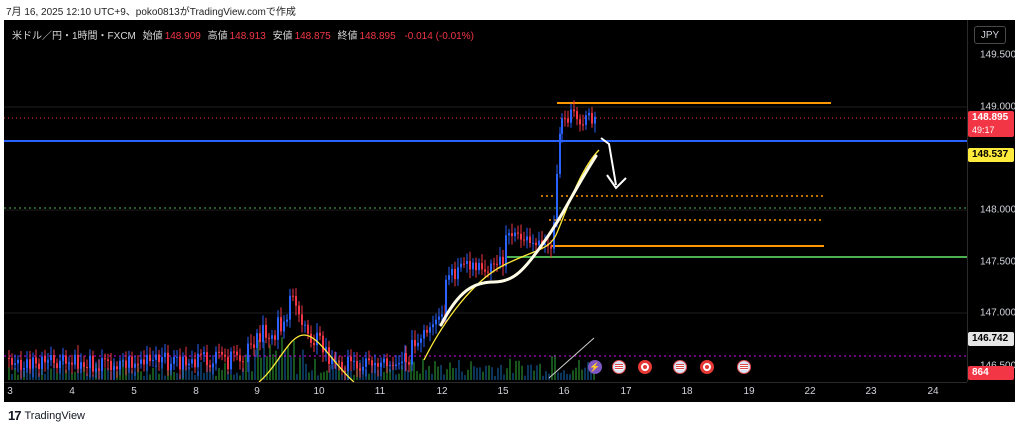 Image resolution: width=1024 pixels, height=430 pixels. I want to click on tradingview-brand: 17 TradingView, so click(46, 415).